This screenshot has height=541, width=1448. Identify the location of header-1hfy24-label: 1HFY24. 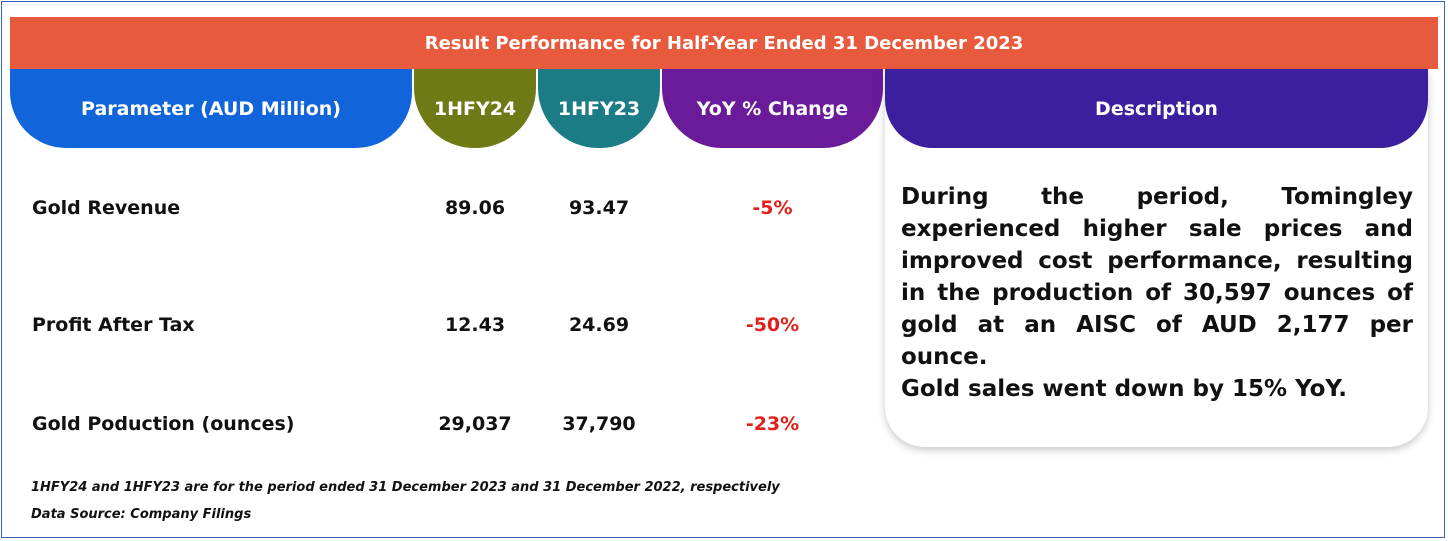
(475, 108).